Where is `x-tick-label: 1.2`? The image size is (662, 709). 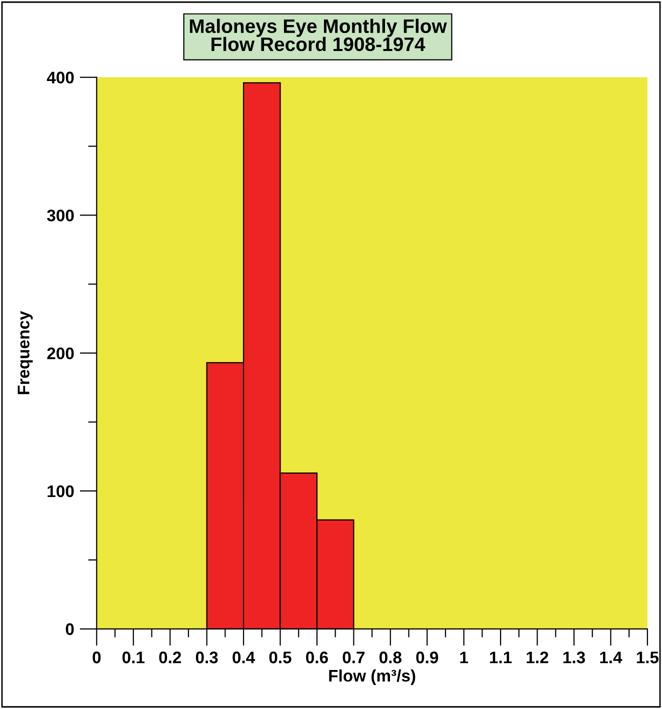 x-tick-label: 1.2 is located at coordinates (537, 658).